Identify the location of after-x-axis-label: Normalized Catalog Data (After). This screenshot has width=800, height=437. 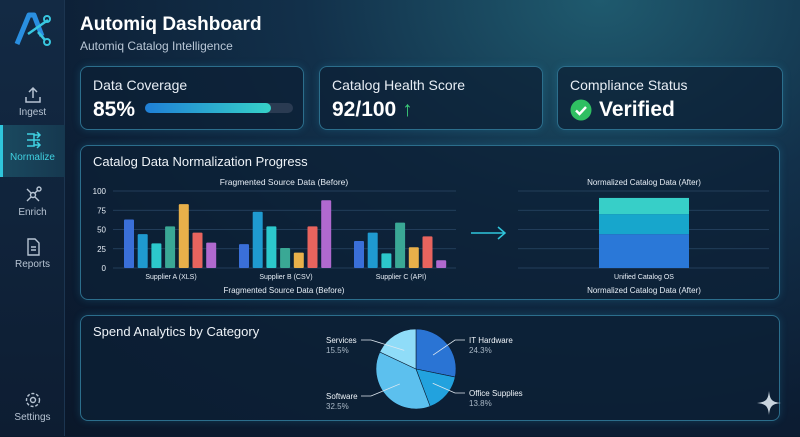
(644, 290).